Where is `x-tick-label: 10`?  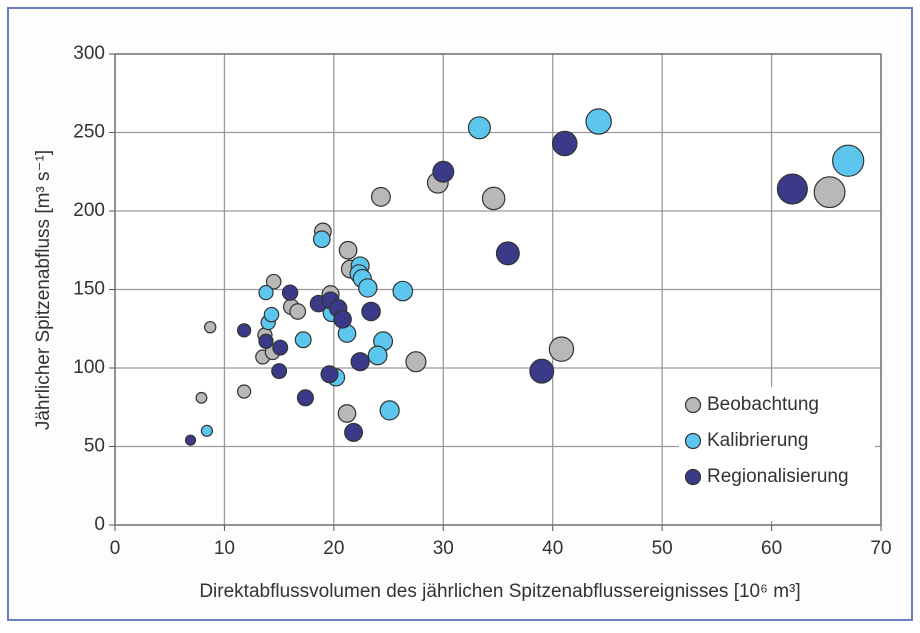 x-tick-label: 10 is located at coordinates (224, 548).